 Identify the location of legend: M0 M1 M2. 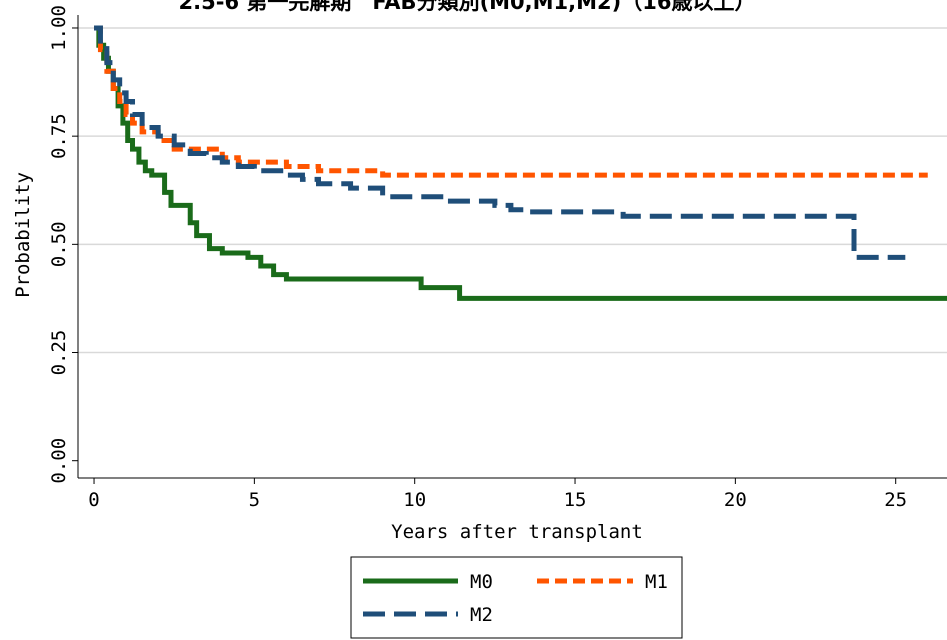
(516, 597).